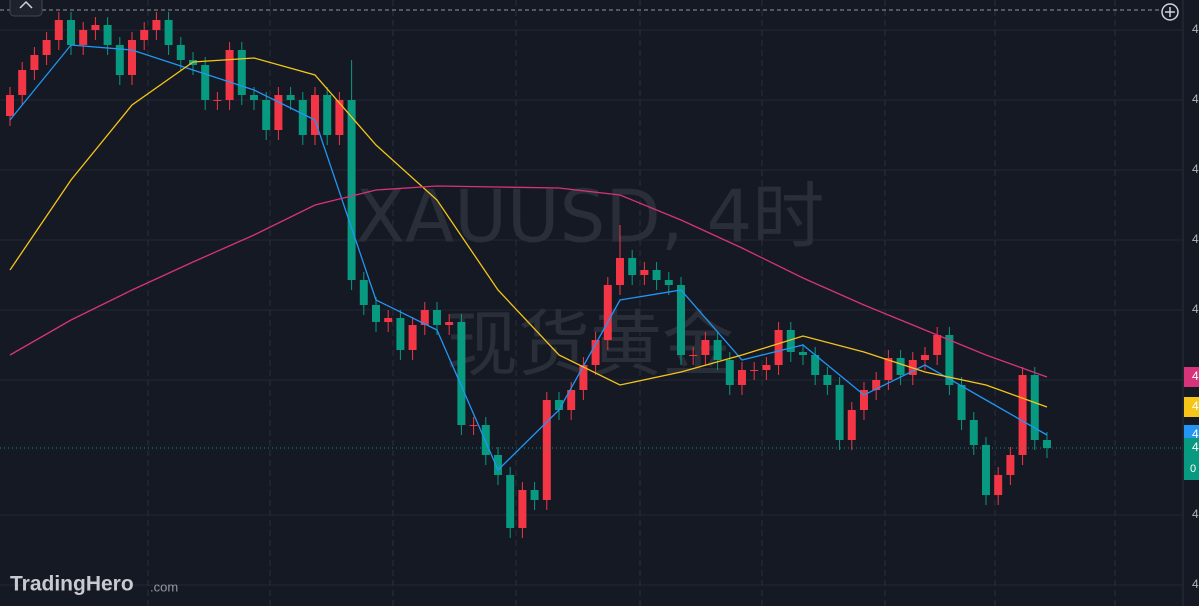 The width and height of the screenshot is (1199, 606). I want to click on add-icon-plus, so click(1170, 12).